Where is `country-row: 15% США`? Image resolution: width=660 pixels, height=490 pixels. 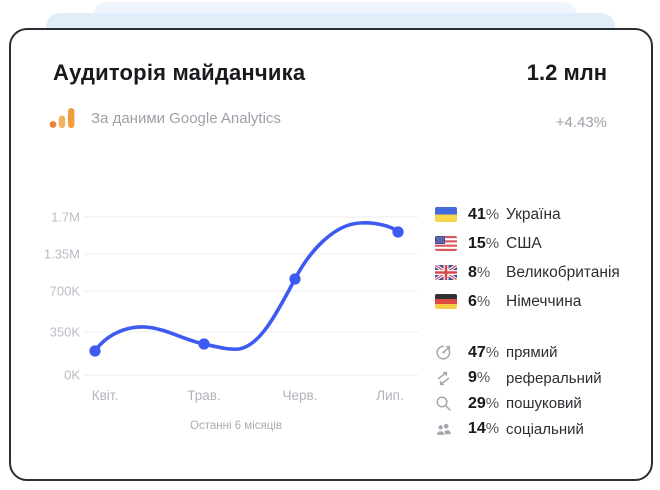
country-row: 15% США is located at coordinates (540, 243).